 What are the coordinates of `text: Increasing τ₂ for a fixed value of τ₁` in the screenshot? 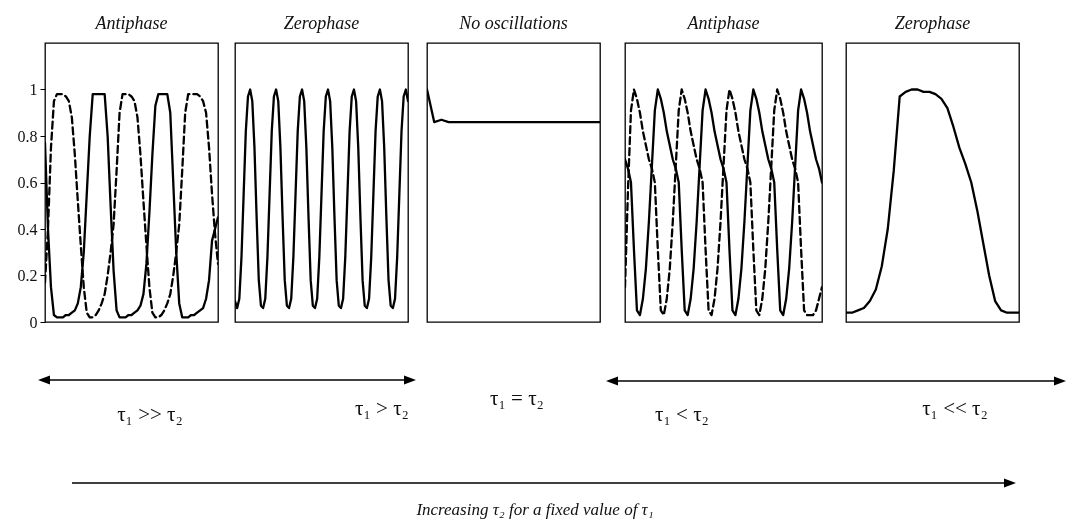 It's located at (535, 510).